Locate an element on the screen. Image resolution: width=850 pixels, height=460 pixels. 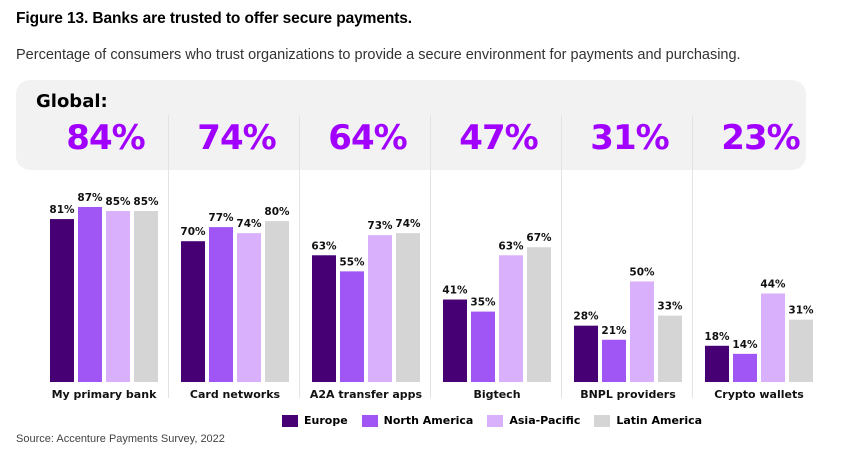
bar-value-label: 21% is located at coordinates (614, 331).